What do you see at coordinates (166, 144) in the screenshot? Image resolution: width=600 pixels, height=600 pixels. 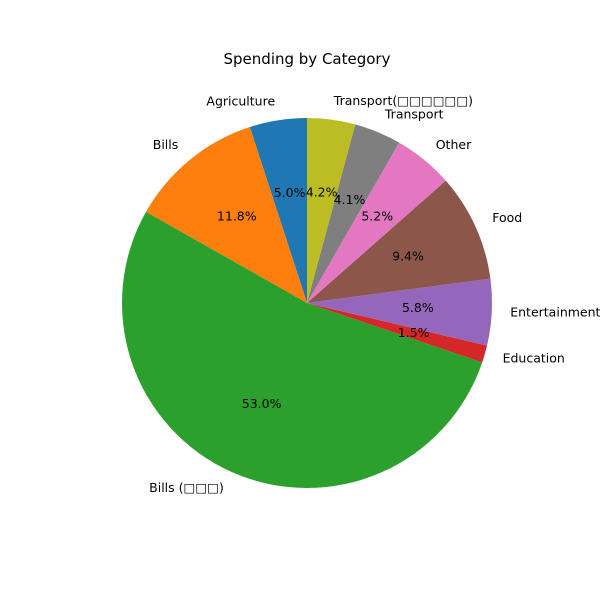 I see `slice-label-bills-1: Bills` at bounding box center [166, 144].